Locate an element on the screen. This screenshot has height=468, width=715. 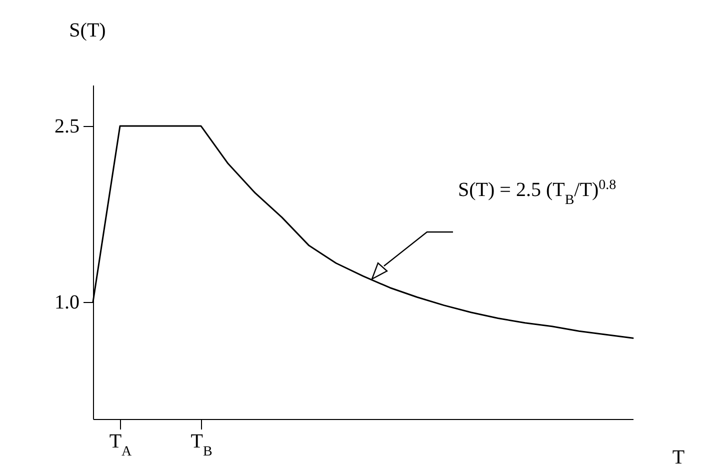
y-axis-title: S(T) is located at coordinates (87, 31).